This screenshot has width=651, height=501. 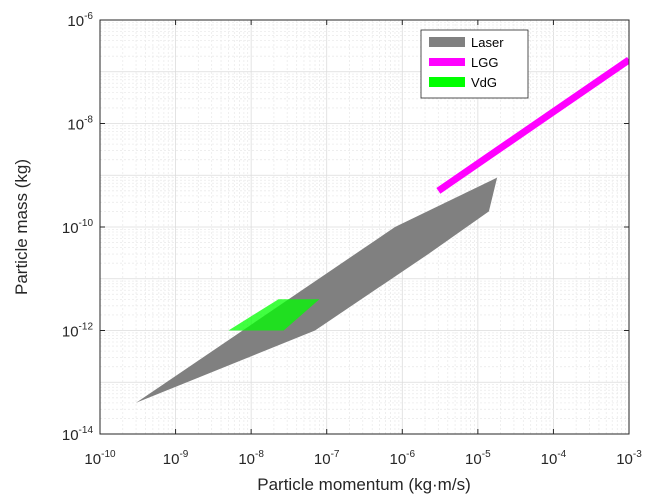 What do you see at coordinates (80, 124) in the screenshot?
I see `y-tick-label: 10⁻⁸` at bounding box center [80, 124].